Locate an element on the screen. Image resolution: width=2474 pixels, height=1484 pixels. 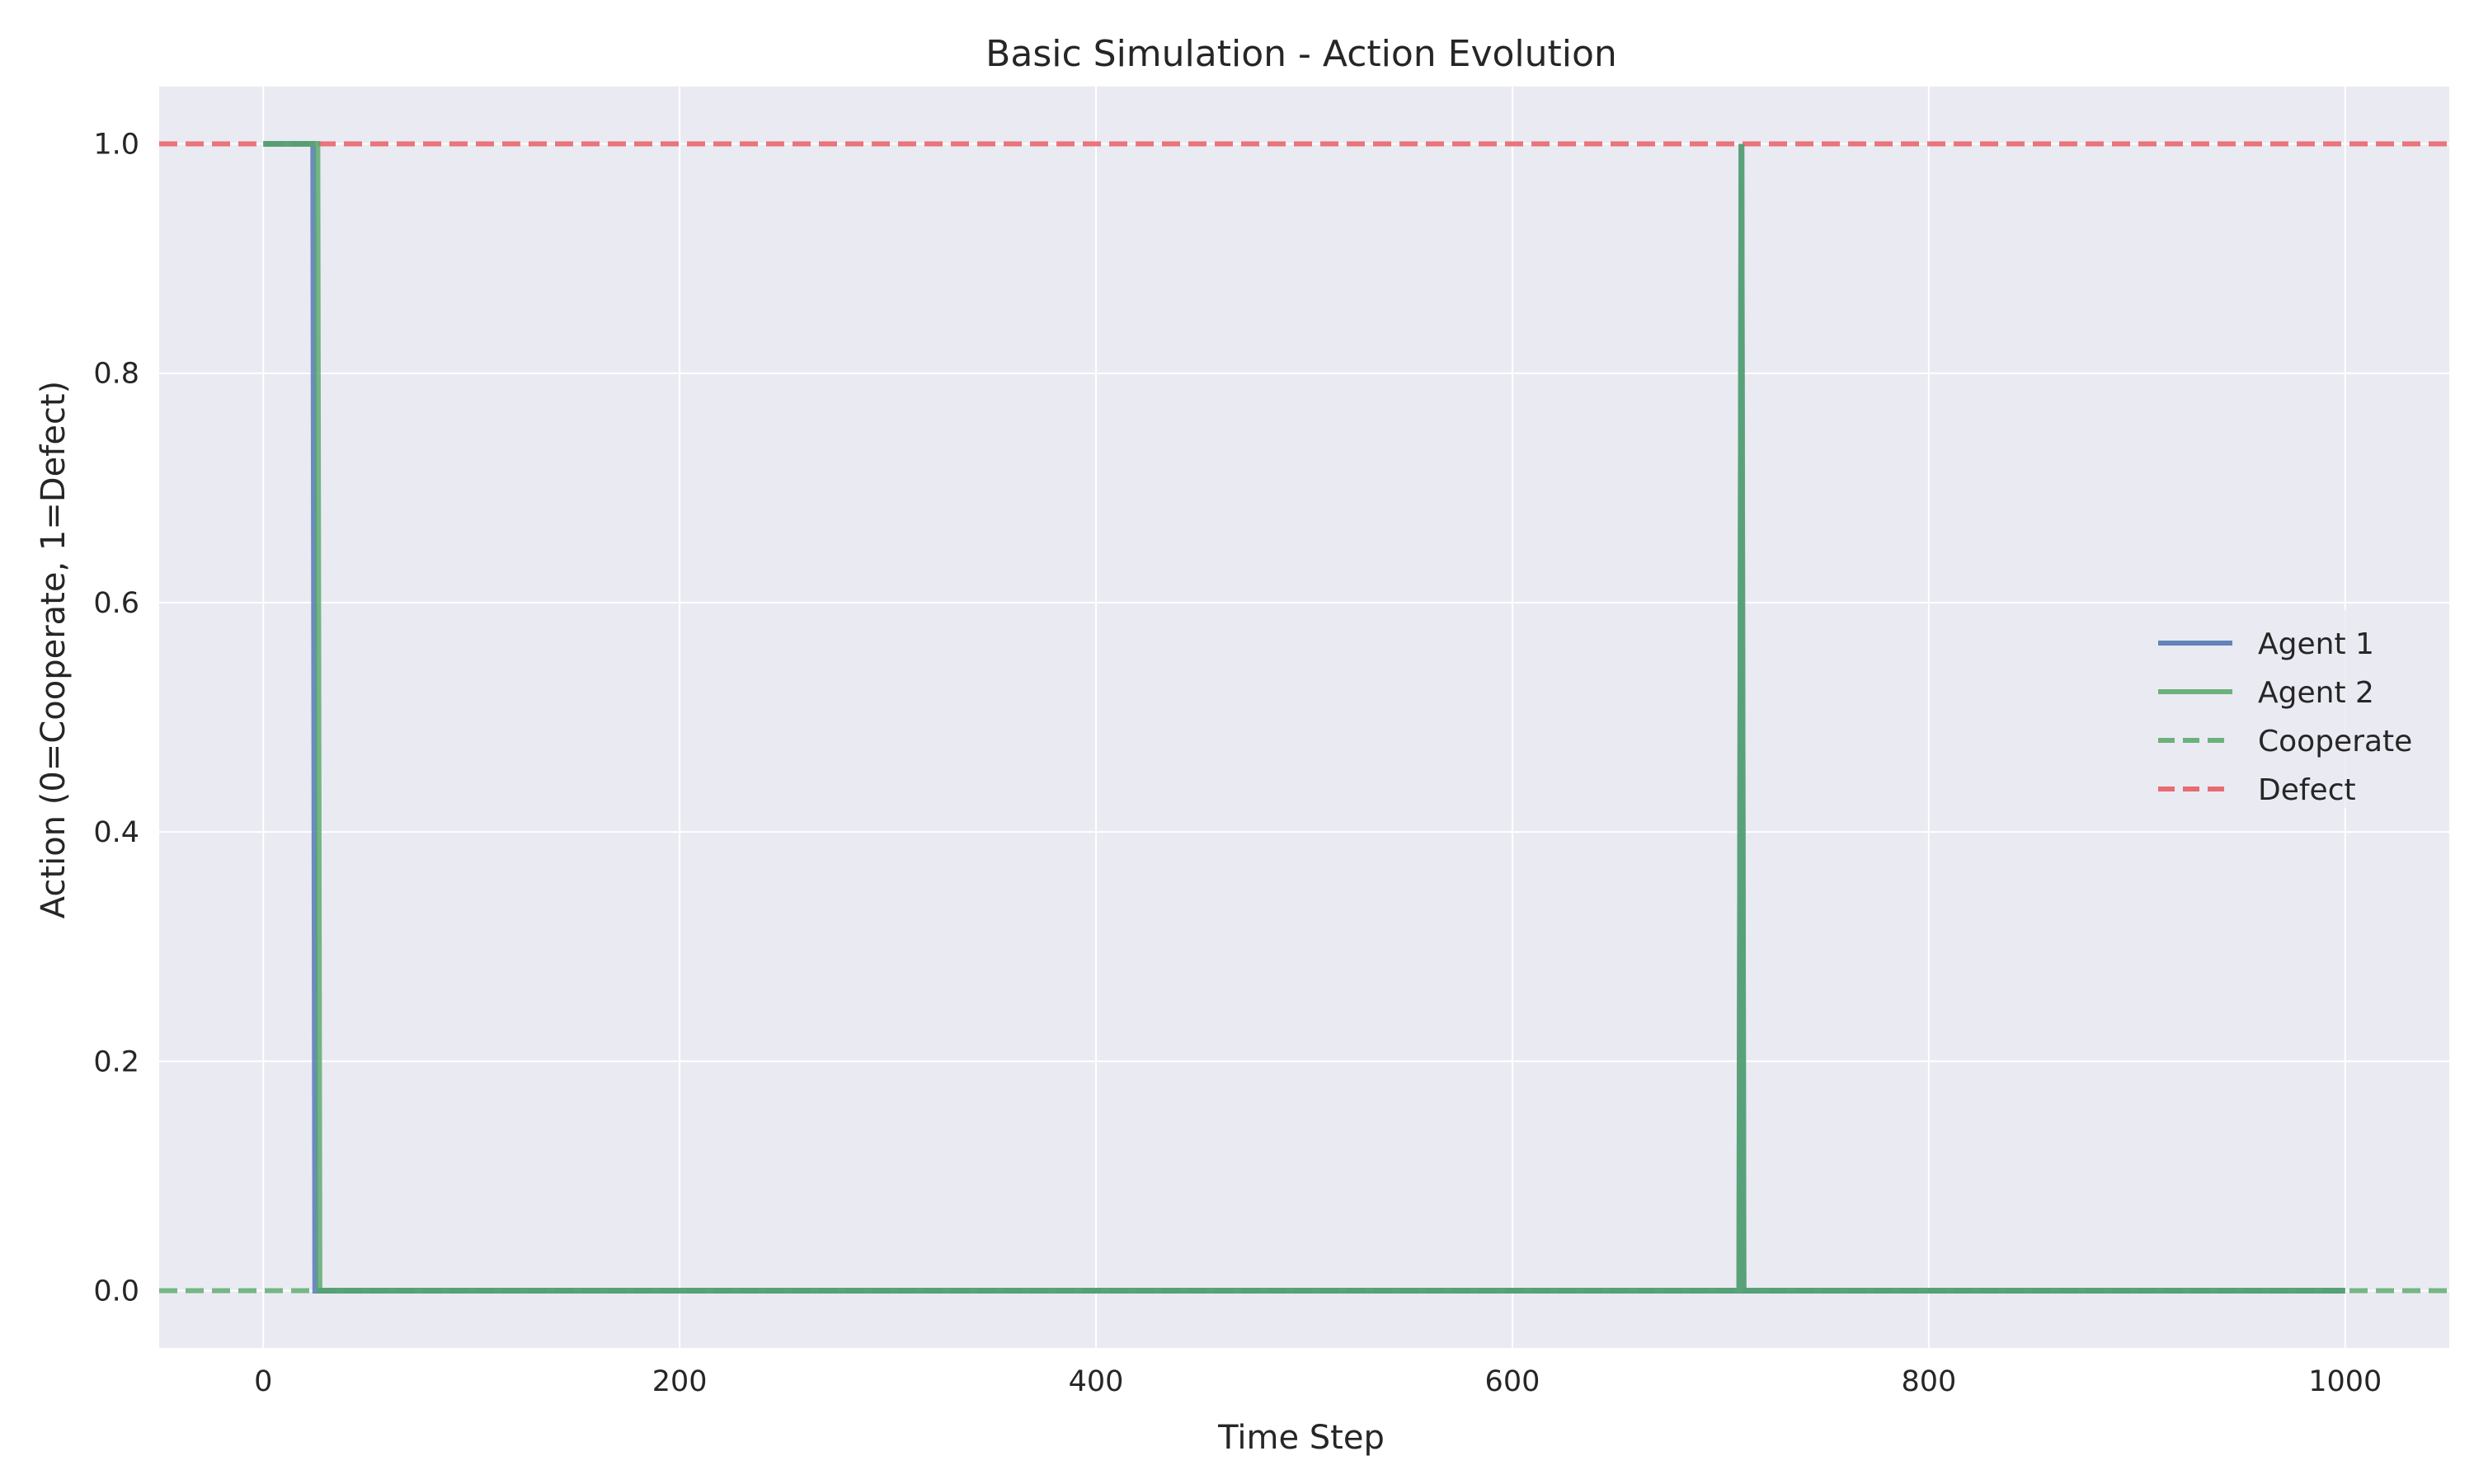
x-tick-label: 0 is located at coordinates (263, 1381).